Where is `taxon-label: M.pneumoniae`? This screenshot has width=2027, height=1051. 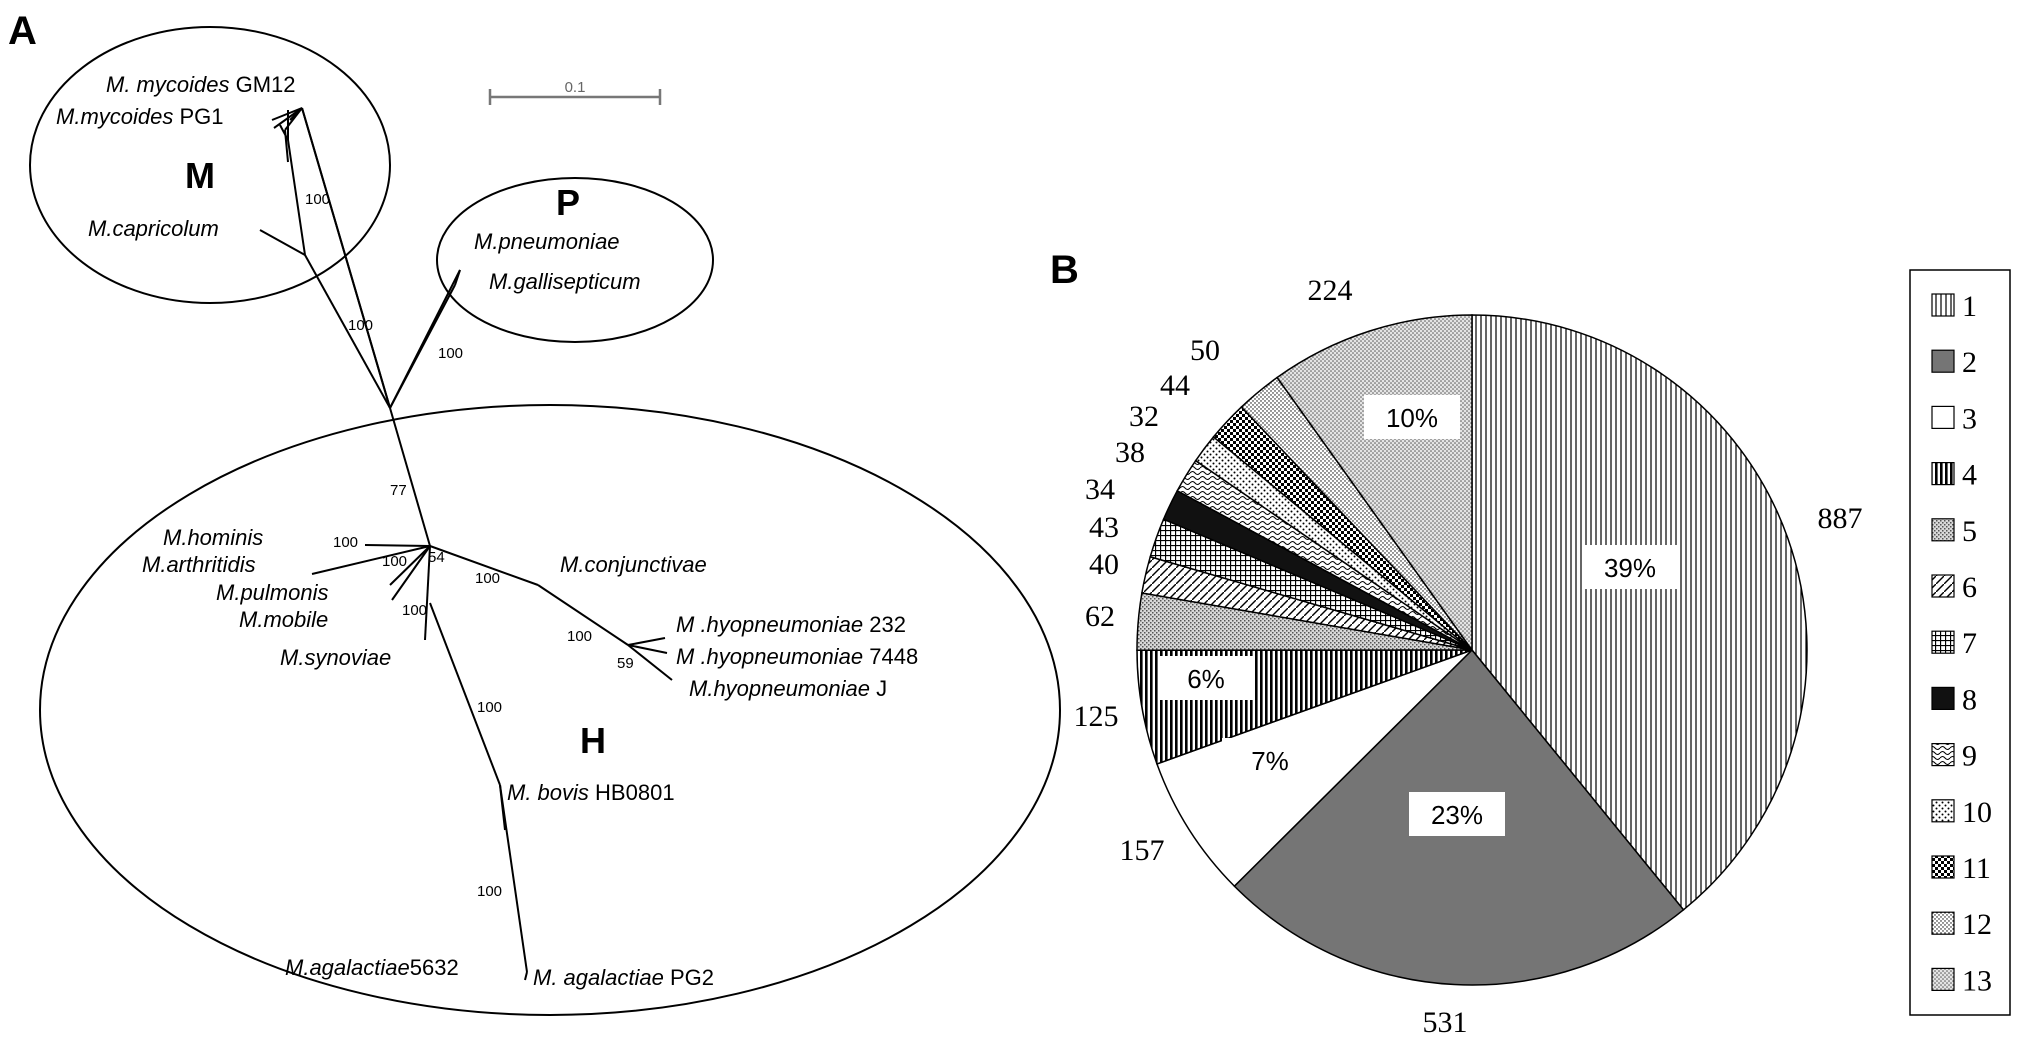 taxon-label: M.pneumoniae is located at coordinates (547, 241).